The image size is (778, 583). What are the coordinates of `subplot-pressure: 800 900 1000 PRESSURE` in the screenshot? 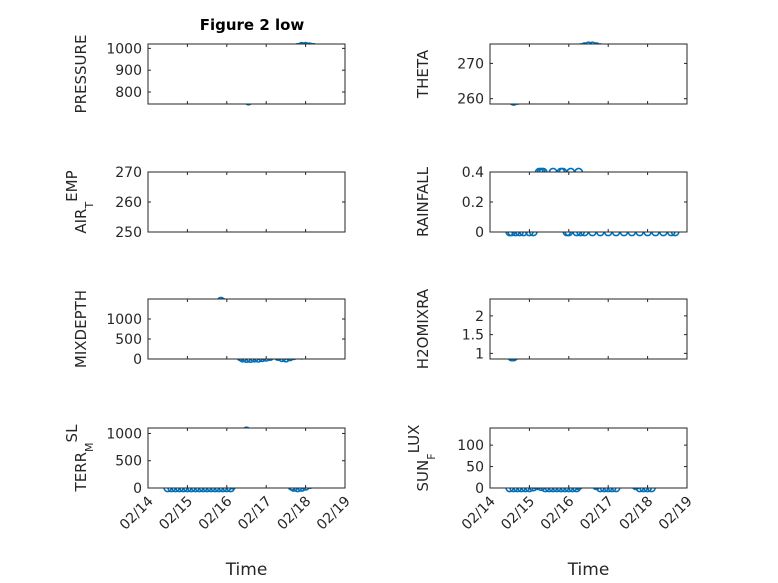 It's located at (209, 74).